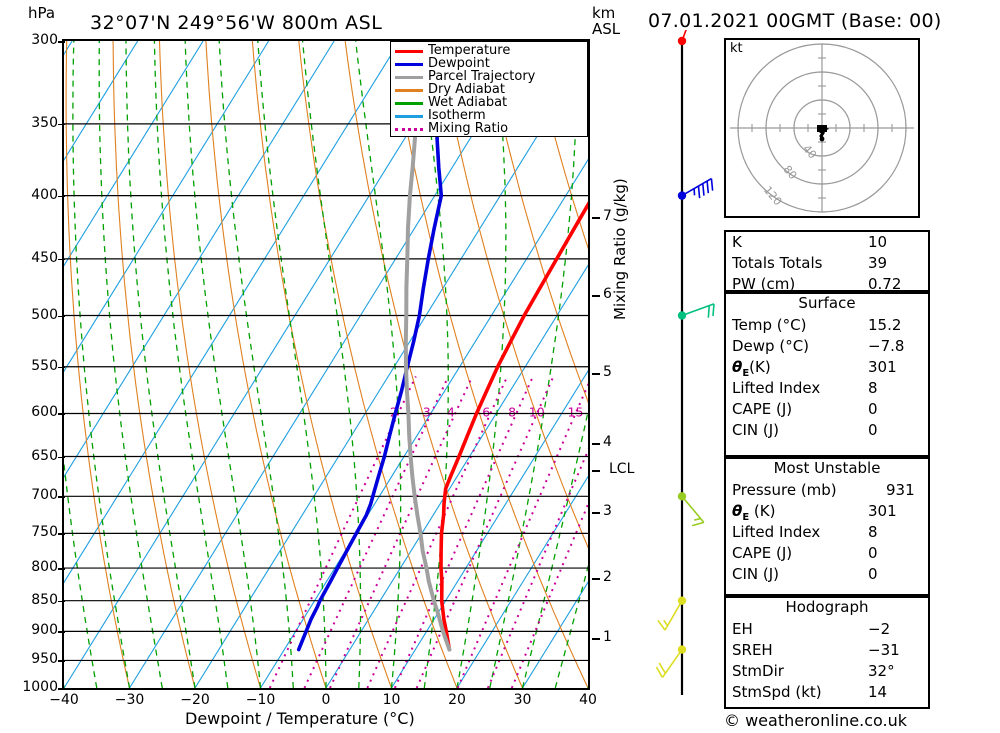 The image size is (1000, 733). I want to click on info-row-value: 931, so click(900, 490).